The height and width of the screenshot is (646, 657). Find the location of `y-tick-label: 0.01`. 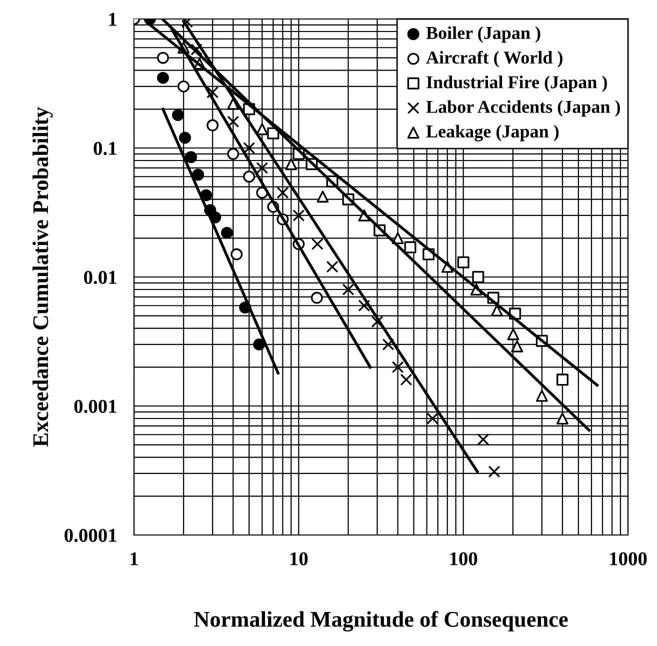

y-tick-label: 0.01 is located at coordinates (100, 277).